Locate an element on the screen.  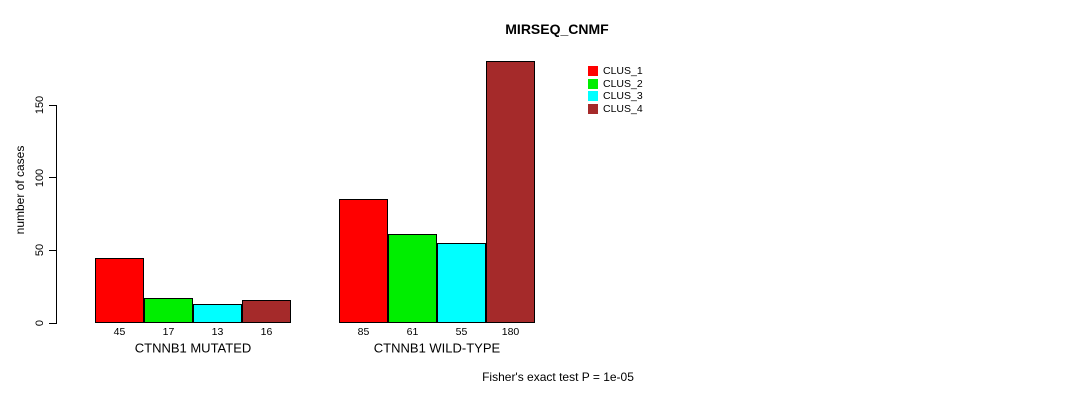
bar-value-label: 55 is located at coordinates (461, 332).